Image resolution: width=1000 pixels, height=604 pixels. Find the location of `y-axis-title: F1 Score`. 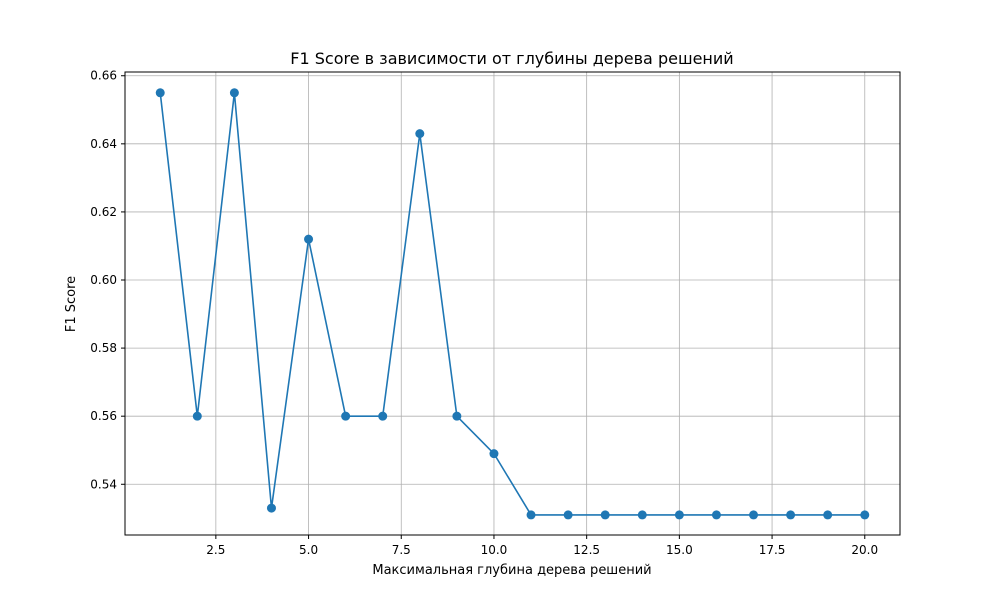

y-axis-title: F1 Score is located at coordinates (71, 304).